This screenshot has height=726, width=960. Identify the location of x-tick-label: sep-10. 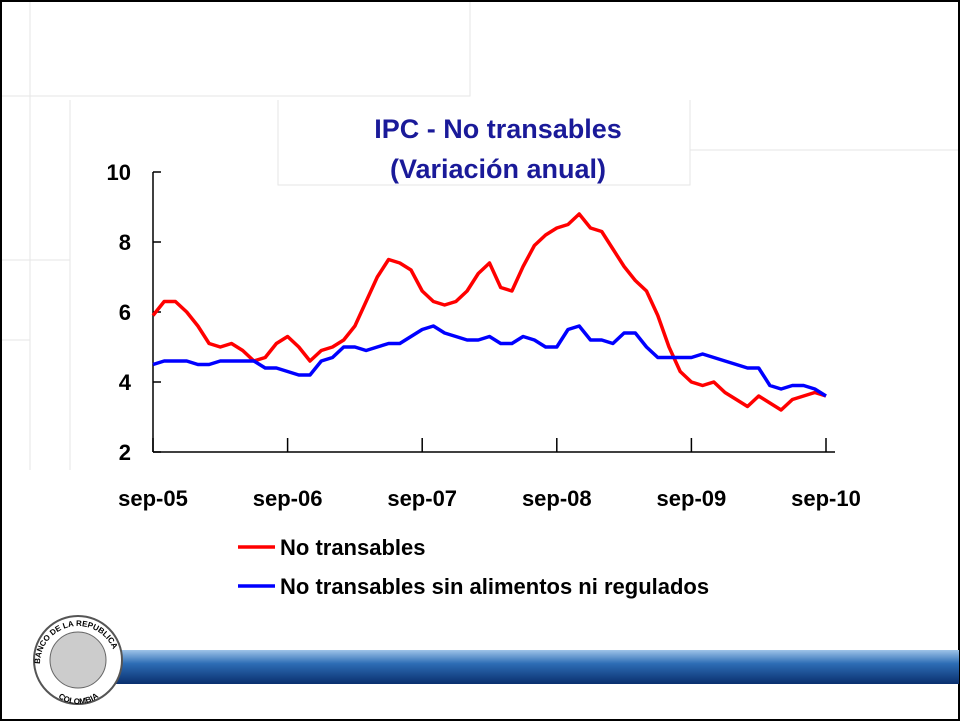
(826, 498).